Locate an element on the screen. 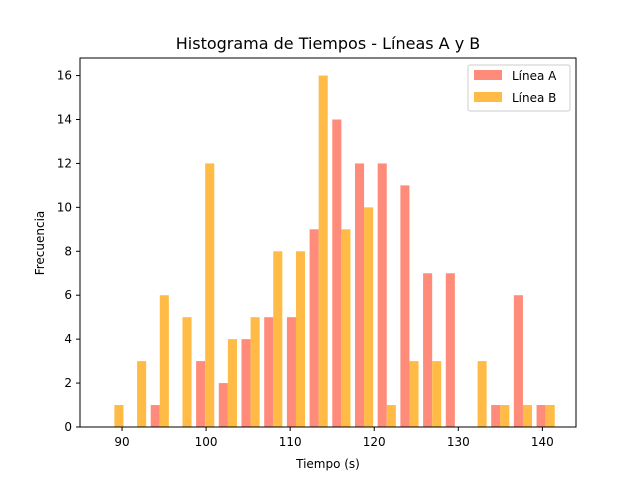 This screenshot has height=480, width=640. x-tick-label-130: 130 is located at coordinates (458, 442).